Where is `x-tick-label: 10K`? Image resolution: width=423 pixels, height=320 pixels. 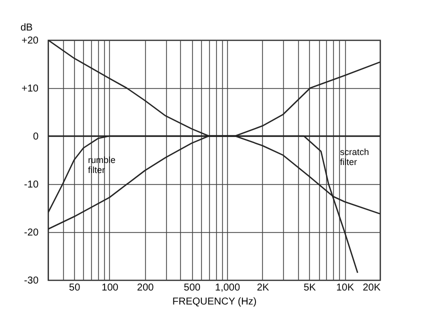
x-tick-label: 10K is located at coordinates (345, 288).